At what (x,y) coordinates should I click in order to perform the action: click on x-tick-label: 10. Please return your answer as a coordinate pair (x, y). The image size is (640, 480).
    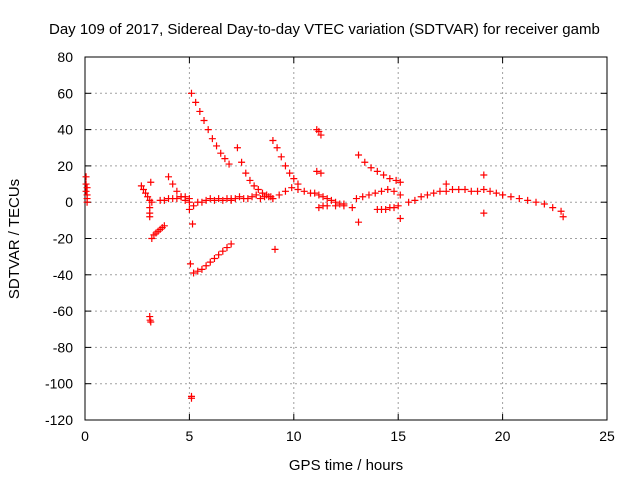
    Looking at the image, I should click on (294, 436).